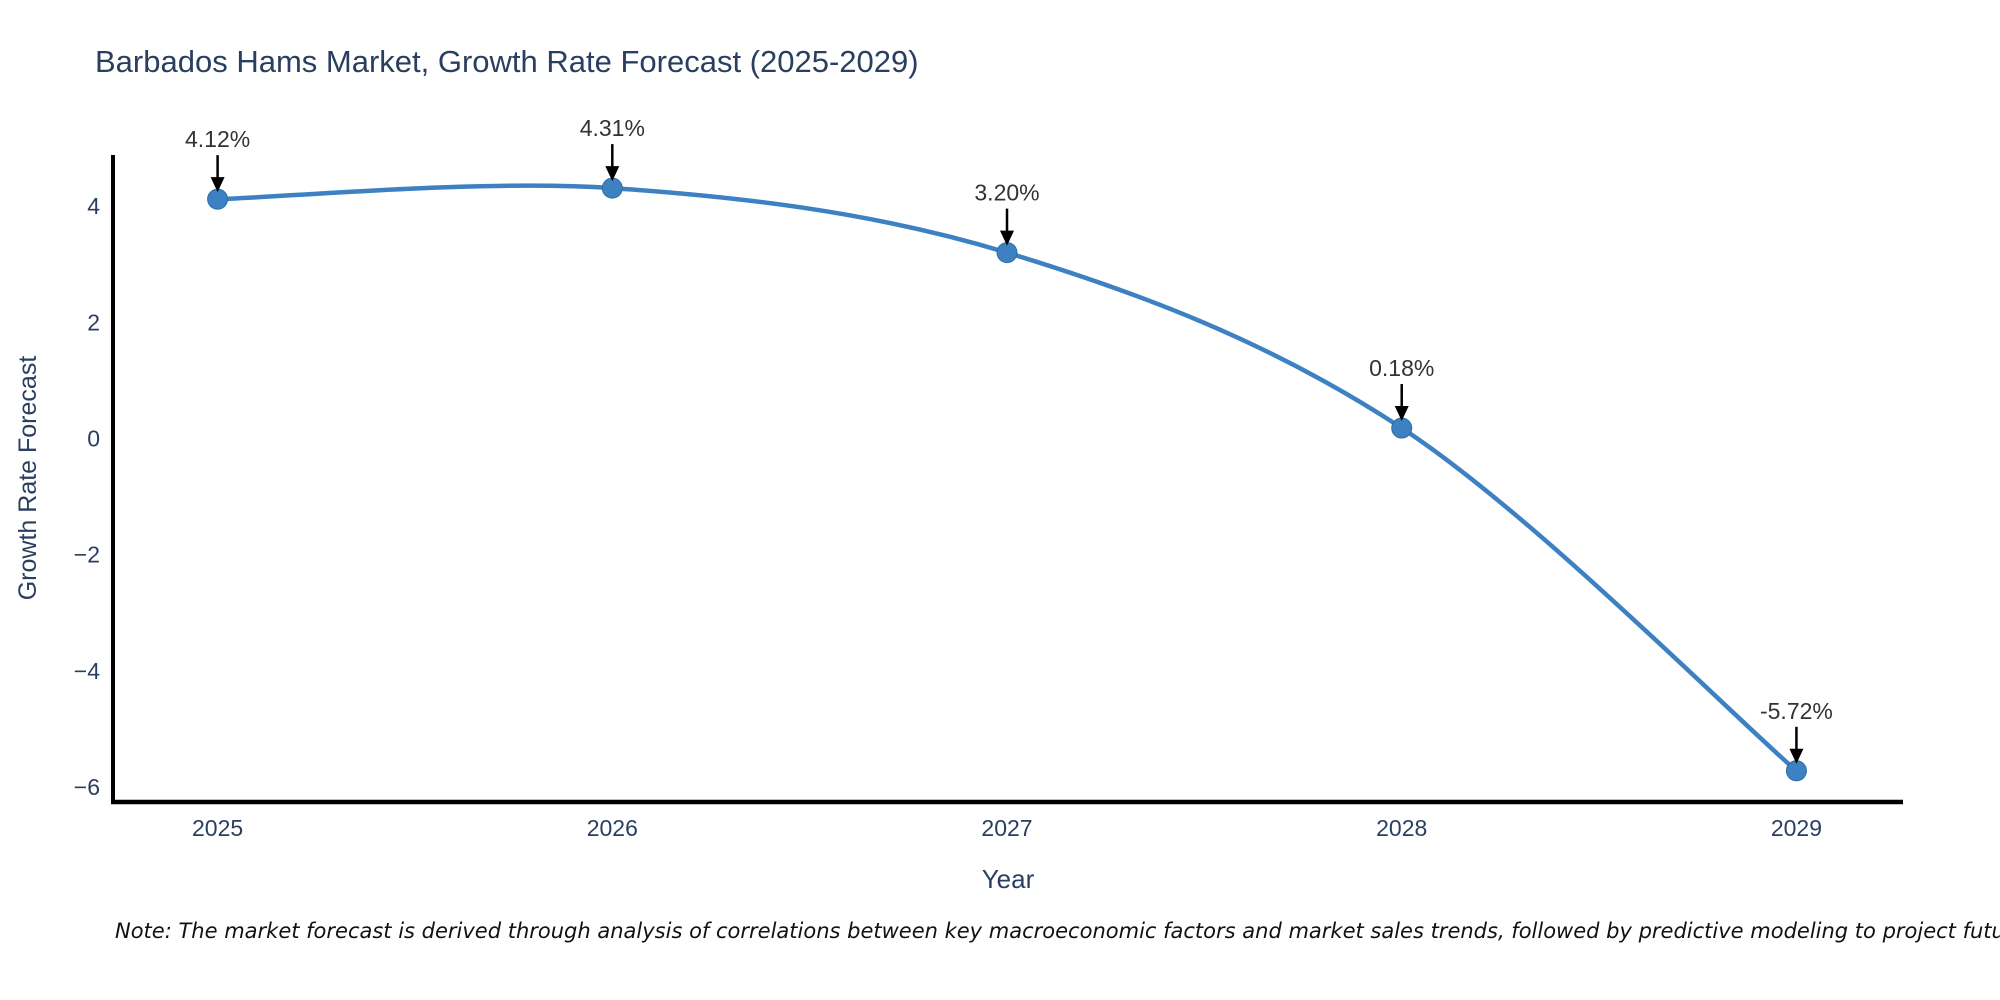 Image resolution: width=2000 pixels, height=1000 pixels. I want to click on y-tick-label: −4, so click(87, 671).